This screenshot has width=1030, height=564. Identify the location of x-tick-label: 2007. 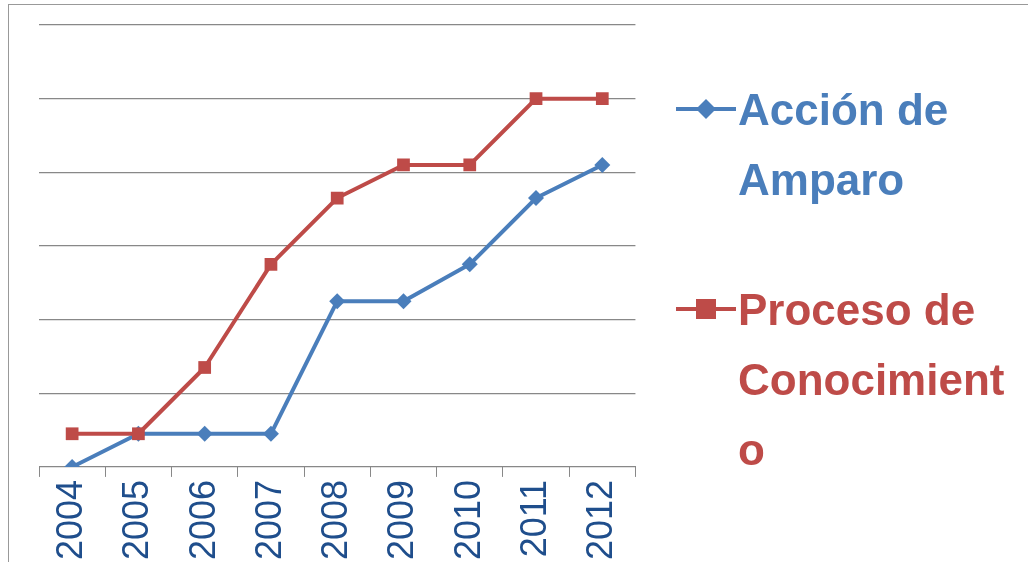
(268, 520).